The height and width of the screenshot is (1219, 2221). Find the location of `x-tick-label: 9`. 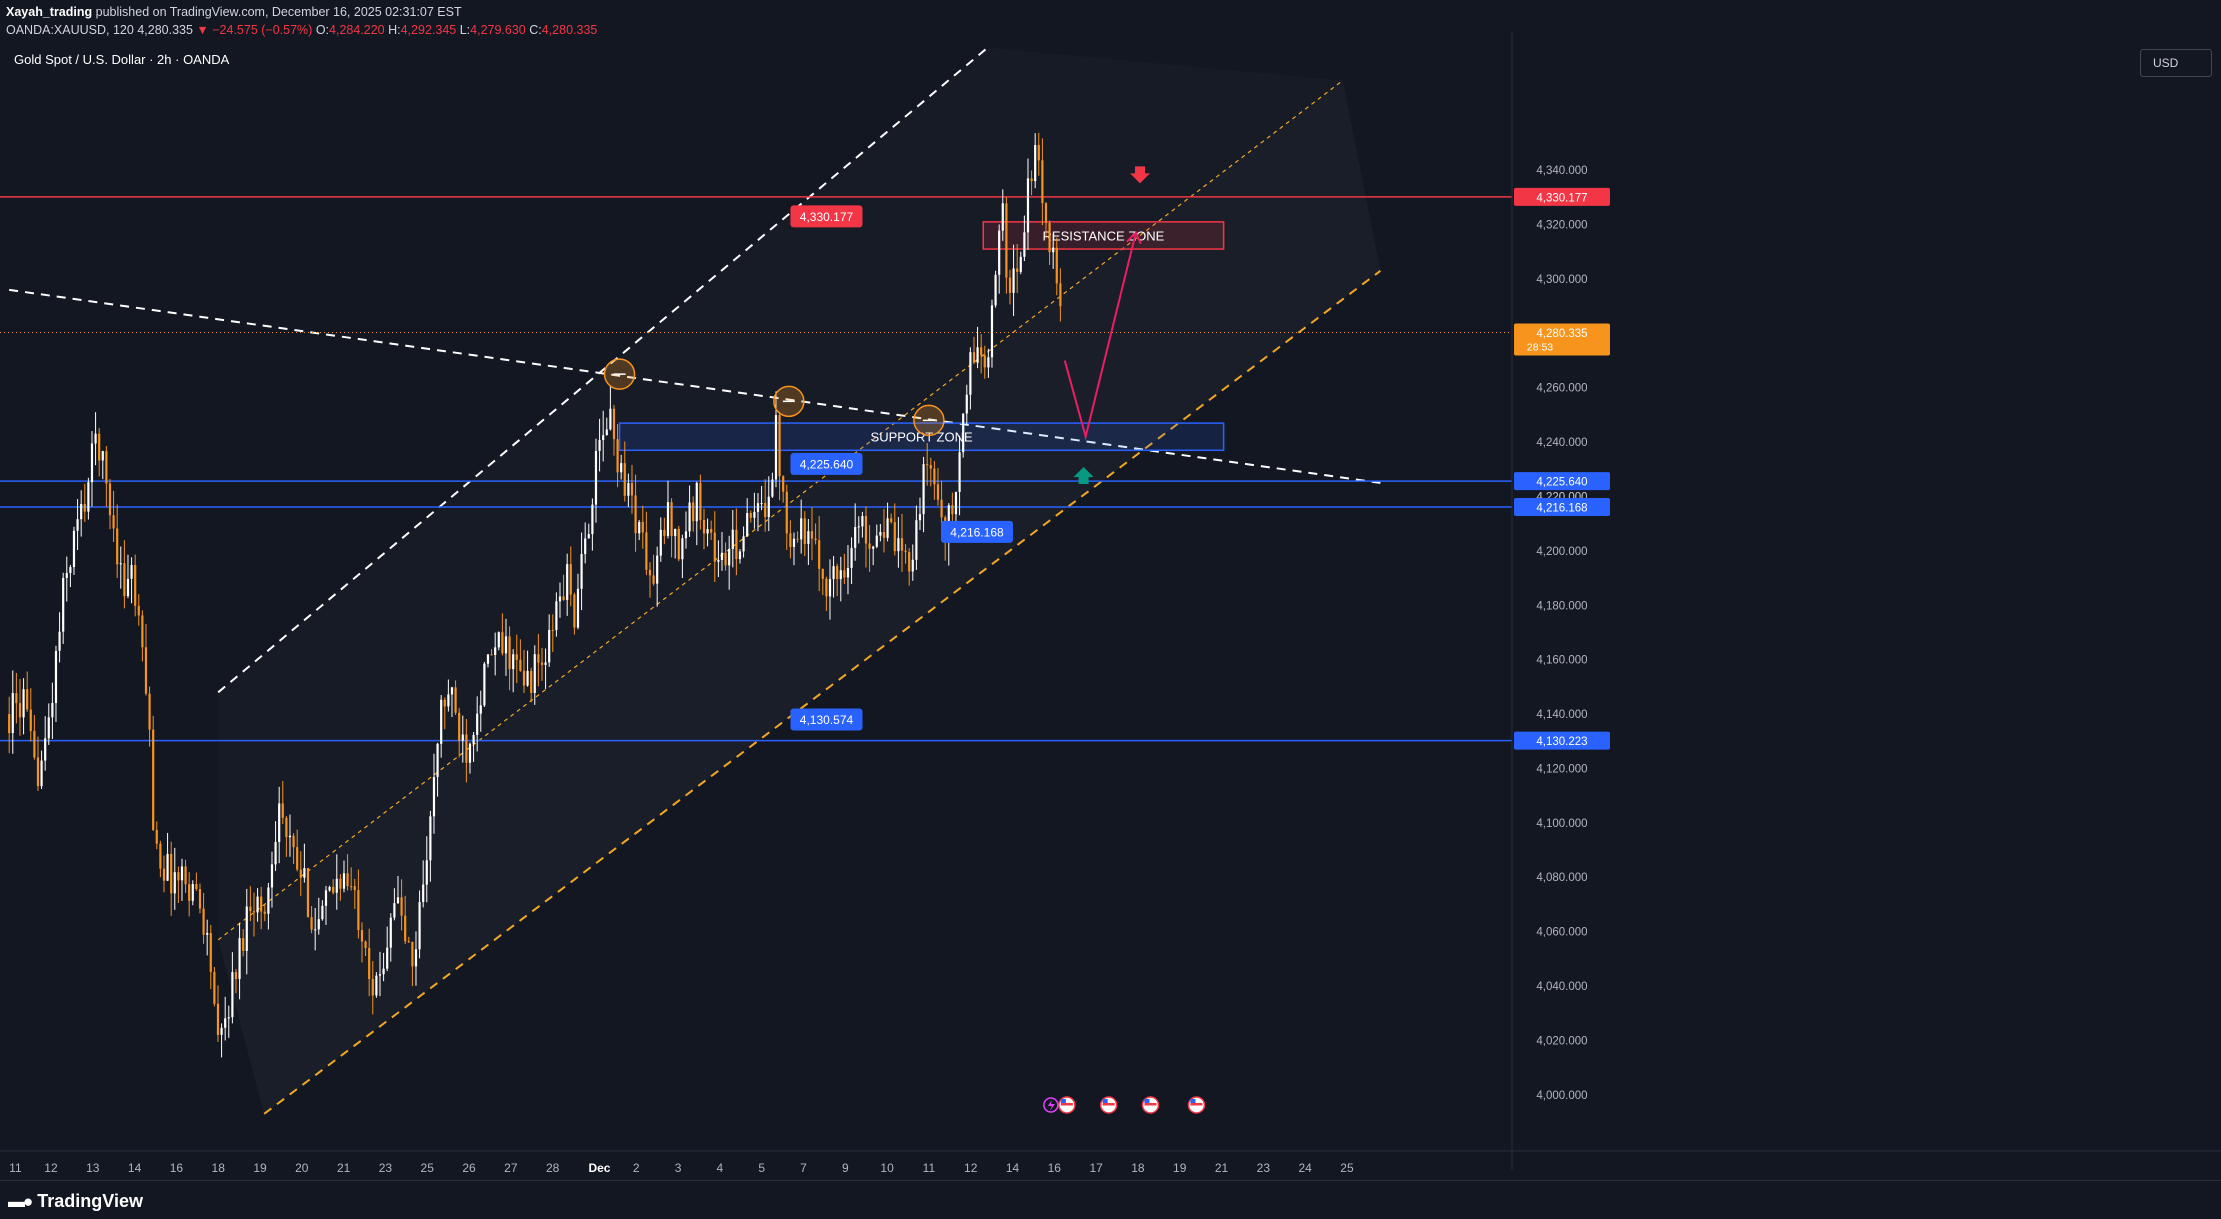

x-tick-label: 9 is located at coordinates (845, 1168).